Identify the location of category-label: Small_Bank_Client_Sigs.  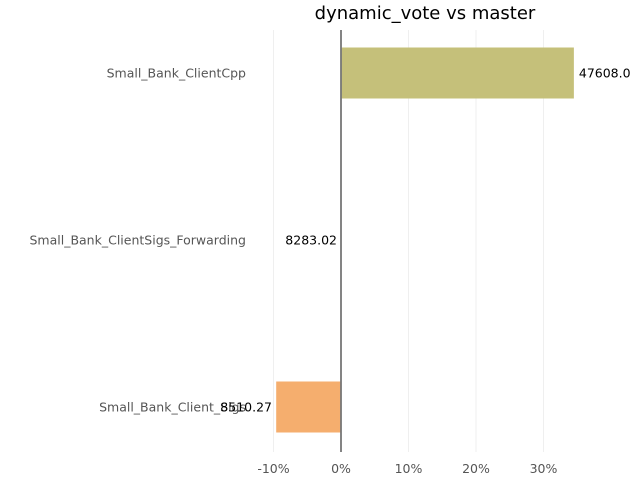
(172, 407).